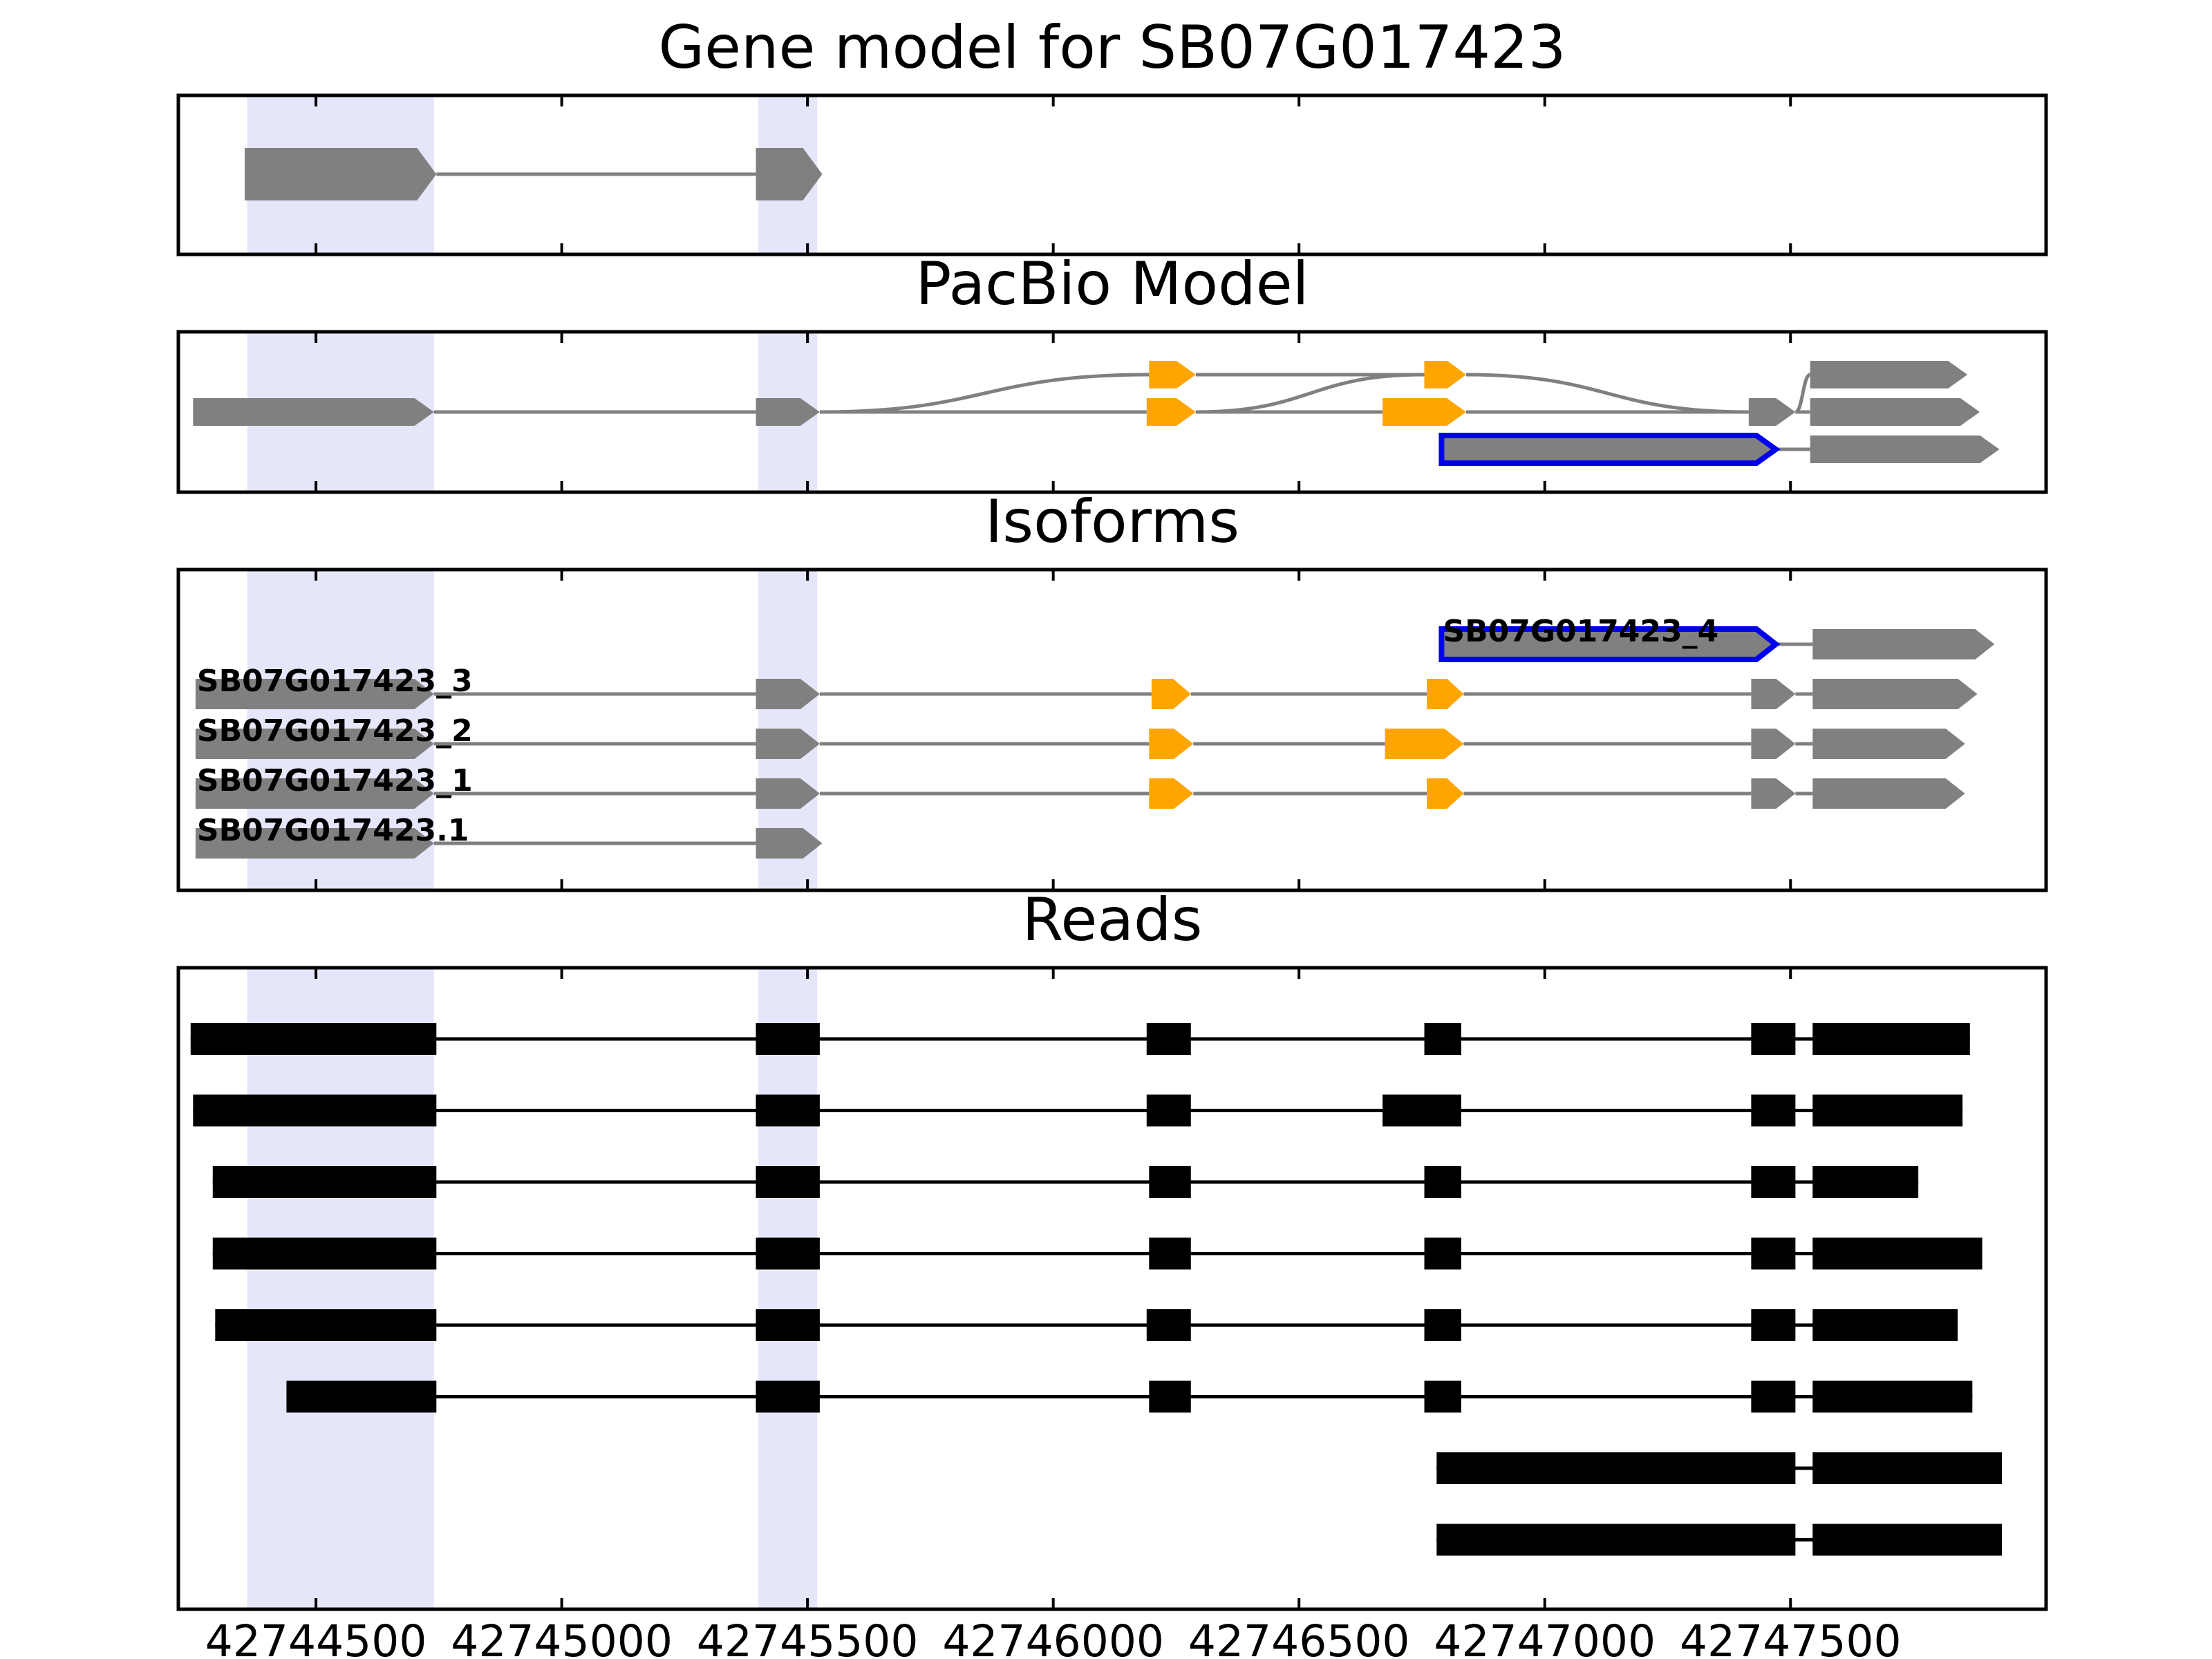 The width and height of the screenshot is (2212, 1659). Describe the element at coordinates (1299, 1638) in the screenshot. I see `x-tick-label: 42746500` at that location.